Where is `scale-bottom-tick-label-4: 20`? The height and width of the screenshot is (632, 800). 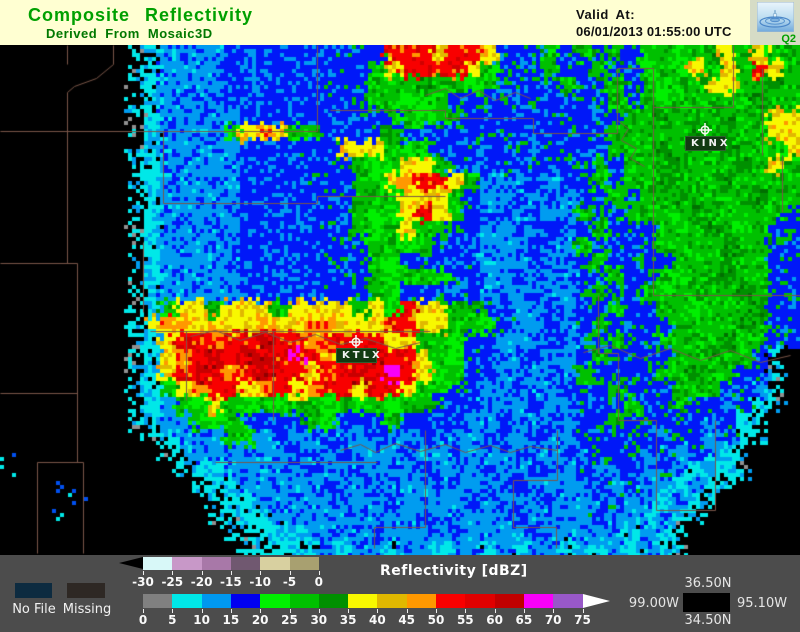 scale-bottom-tick-label-4: 20 is located at coordinates (260, 620).